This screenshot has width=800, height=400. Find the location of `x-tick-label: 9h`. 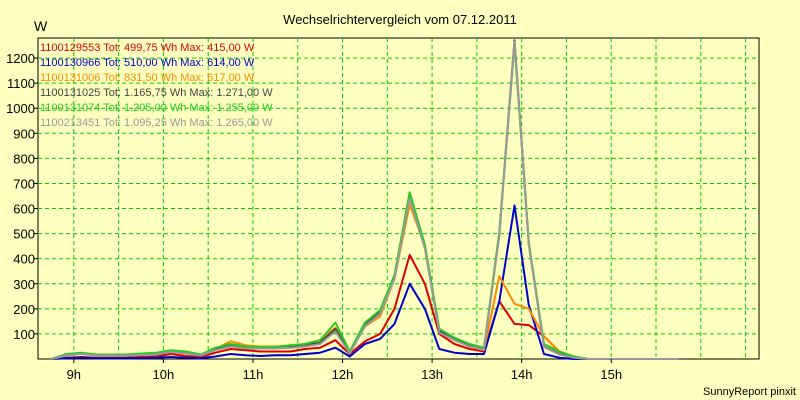

x-tick-label: 9h is located at coordinates (74, 374).